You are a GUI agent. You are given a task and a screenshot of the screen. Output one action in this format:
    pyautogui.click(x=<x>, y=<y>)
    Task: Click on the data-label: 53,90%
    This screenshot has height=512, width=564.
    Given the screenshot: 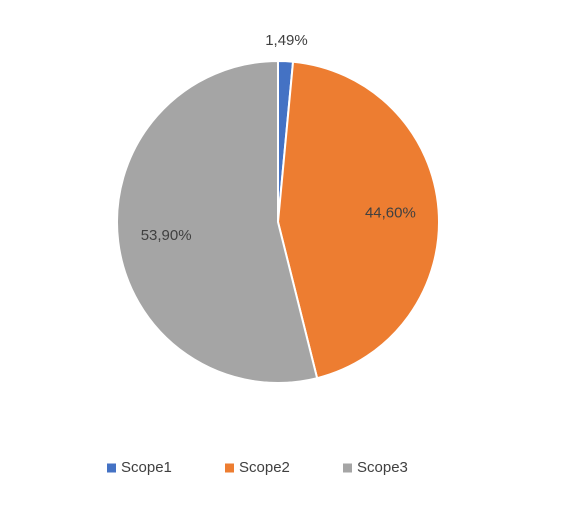 What is the action you would take?
    pyautogui.click(x=166, y=235)
    